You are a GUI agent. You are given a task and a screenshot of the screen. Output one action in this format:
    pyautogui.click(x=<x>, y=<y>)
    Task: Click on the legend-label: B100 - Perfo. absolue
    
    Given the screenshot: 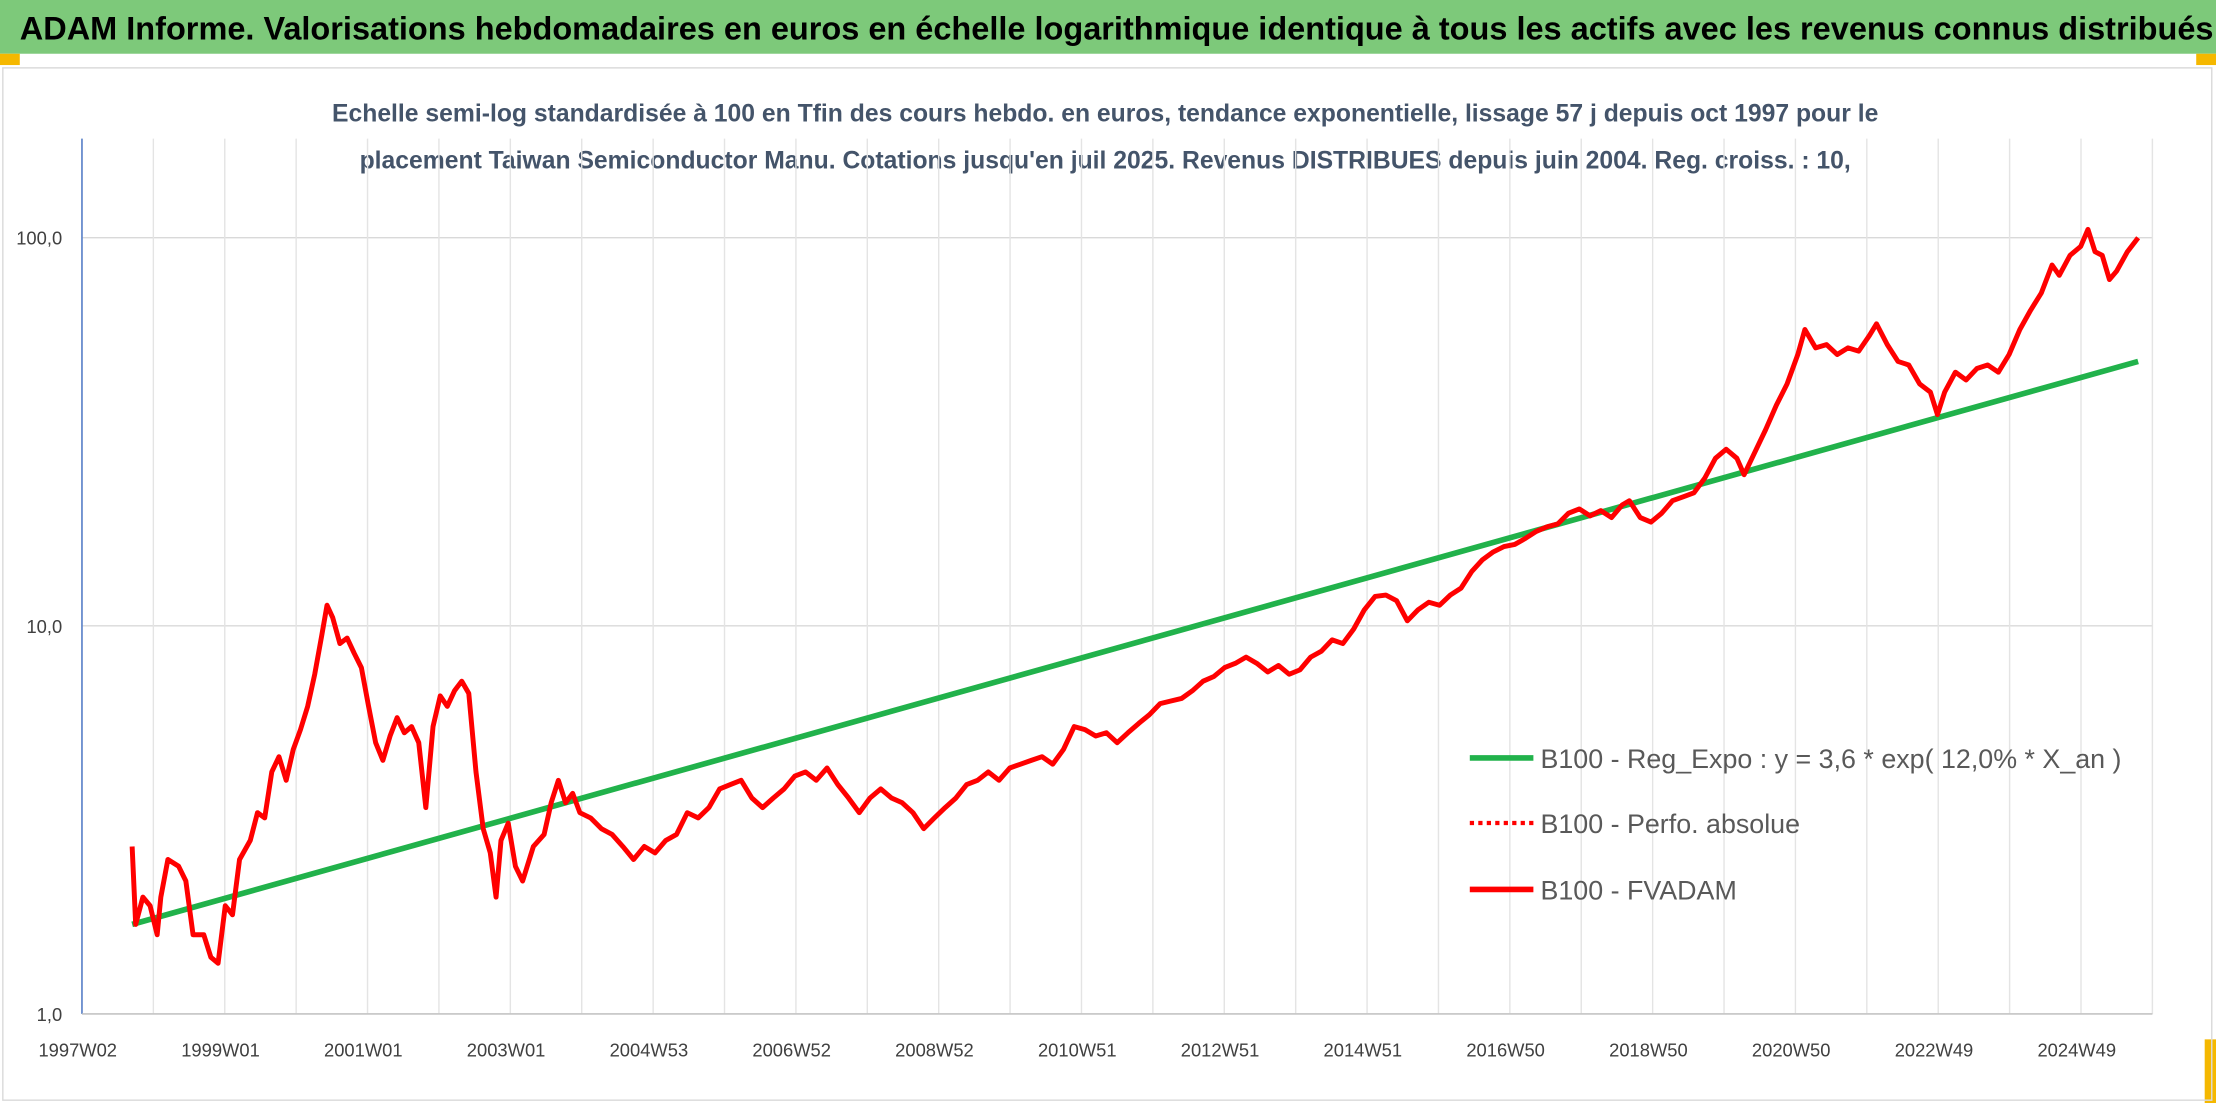 What is the action you would take?
    pyautogui.click(x=1670, y=824)
    